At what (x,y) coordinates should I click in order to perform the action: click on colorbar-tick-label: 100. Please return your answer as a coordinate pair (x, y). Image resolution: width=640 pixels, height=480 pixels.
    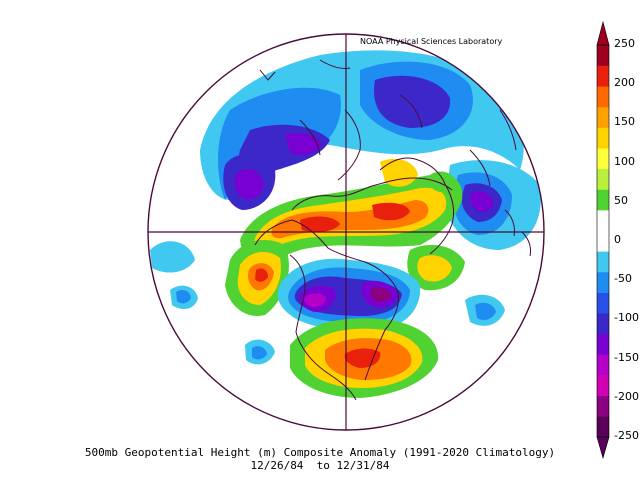
    Looking at the image, I should click on (624, 161).